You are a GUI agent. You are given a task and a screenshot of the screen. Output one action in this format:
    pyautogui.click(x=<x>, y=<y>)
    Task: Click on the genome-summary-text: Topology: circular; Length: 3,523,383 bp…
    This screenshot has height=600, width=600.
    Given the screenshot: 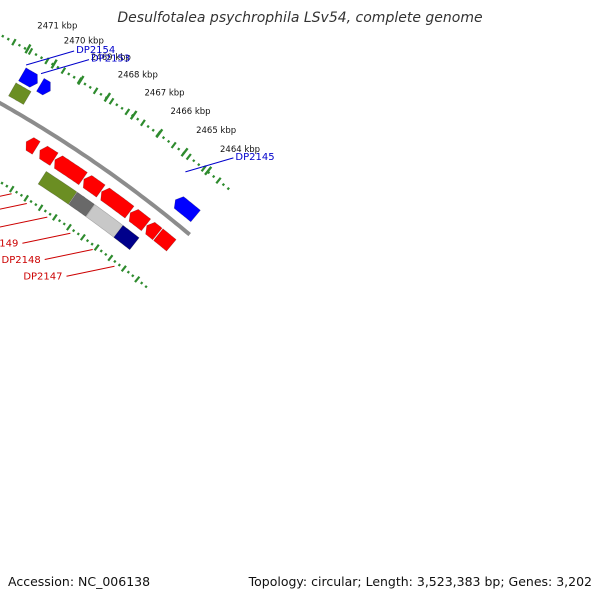 What is the action you would take?
    pyautogui.click(x=420, y=581)
    